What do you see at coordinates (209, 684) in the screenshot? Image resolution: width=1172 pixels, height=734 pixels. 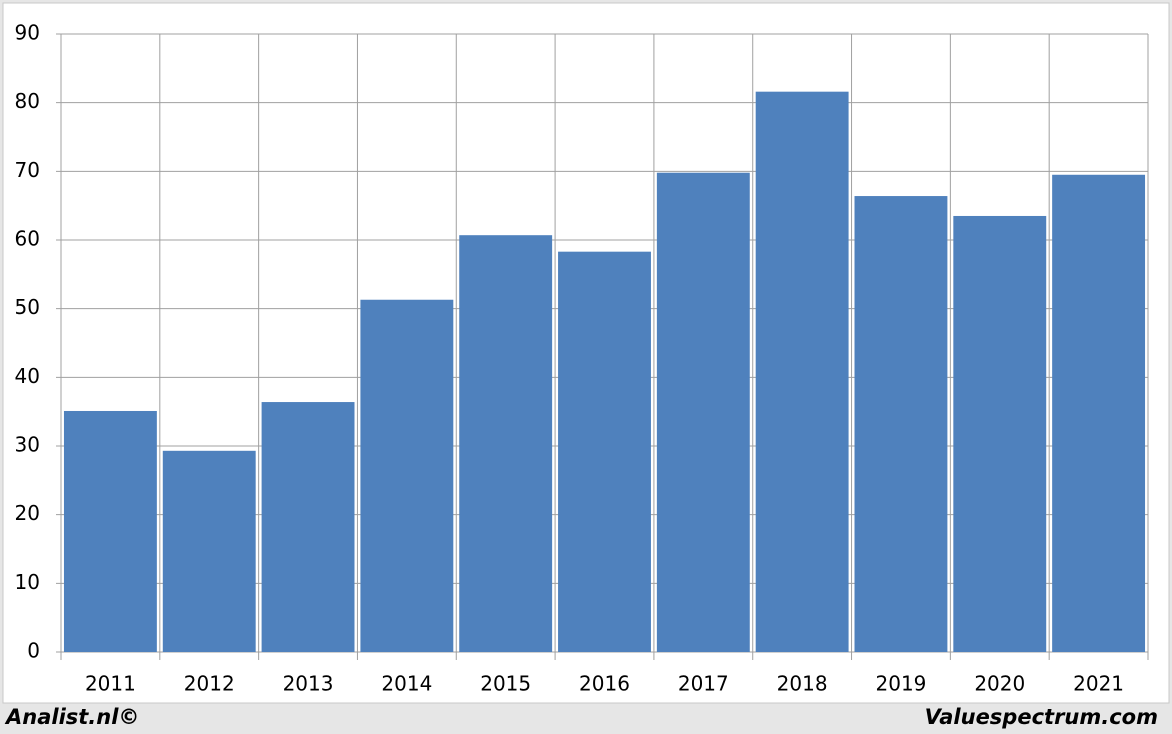 I see `x-tick-label: 2012` at bounding box center [209, 684].